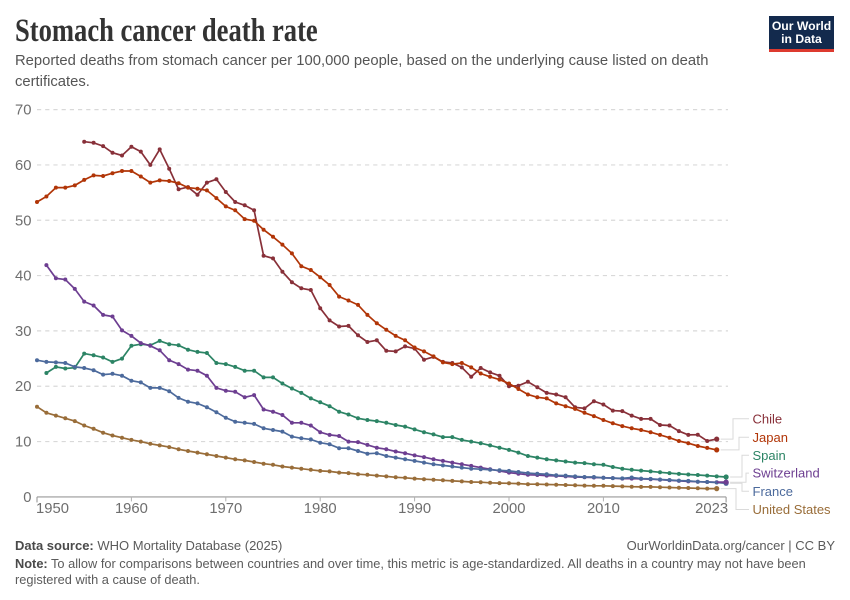 The height and width of the screenshot is (600, 850). I want to click on svg-text: Japan, so click(770, 437).